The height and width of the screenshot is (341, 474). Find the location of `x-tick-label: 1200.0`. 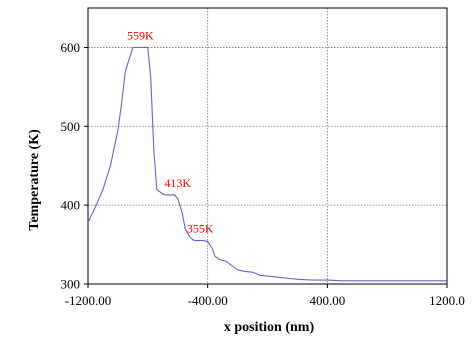

x-tick-label: 1200.0 is located at coordinates (447, 300).